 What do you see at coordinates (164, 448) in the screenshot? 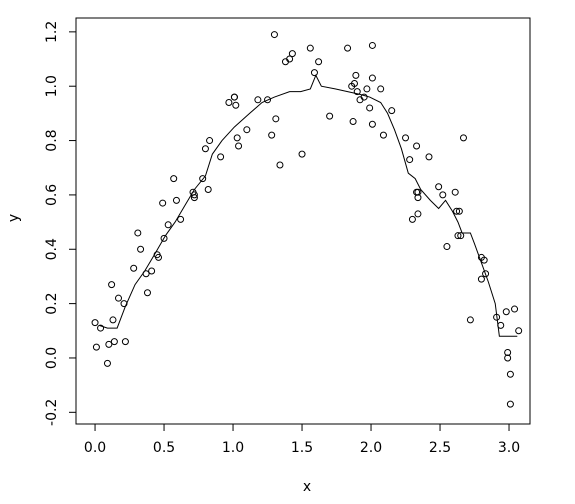
I see `x-tick-label: 0.5` at bounding box center [164, 448].